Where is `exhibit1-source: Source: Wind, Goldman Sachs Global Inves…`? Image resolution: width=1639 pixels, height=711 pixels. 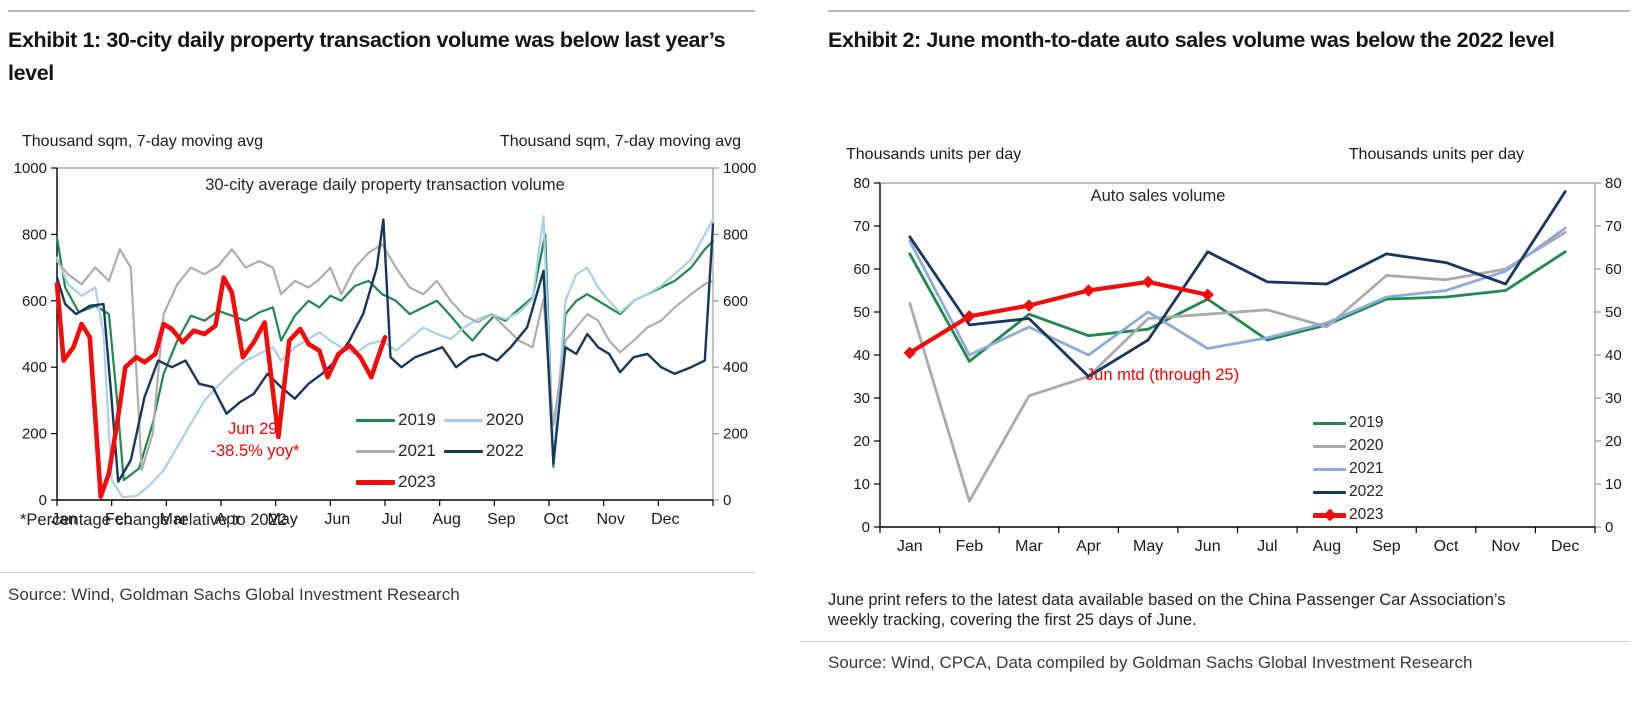
exhibit1-source: Source: Wind, Goldman Sachs Global Inves… is located at coordinates (234, 594).